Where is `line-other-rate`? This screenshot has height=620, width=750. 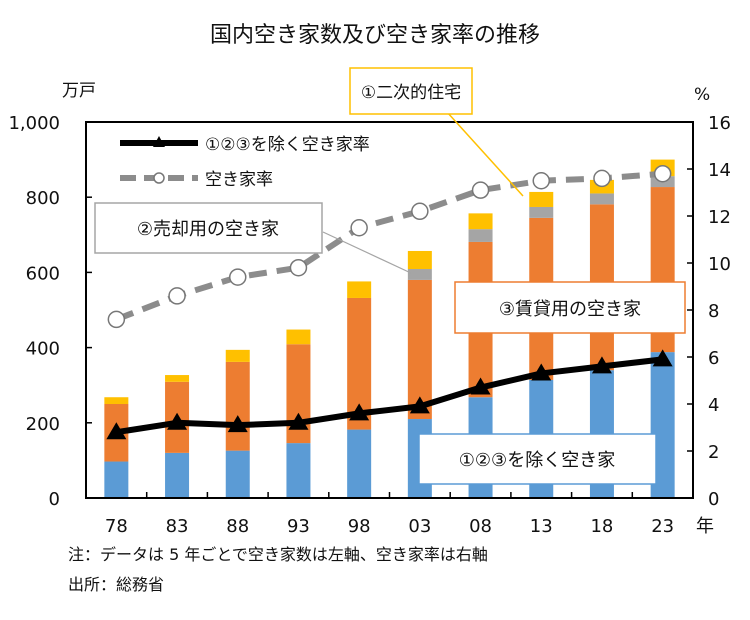 line-other-rate is located at coordinates (389, 396).